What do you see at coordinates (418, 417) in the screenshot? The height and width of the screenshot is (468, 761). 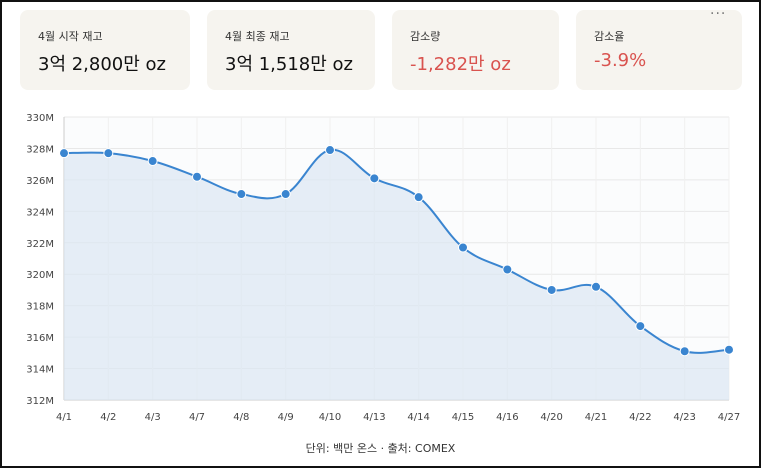 I see `x-tick-label: 4/14` at bounding box center [418, 417].